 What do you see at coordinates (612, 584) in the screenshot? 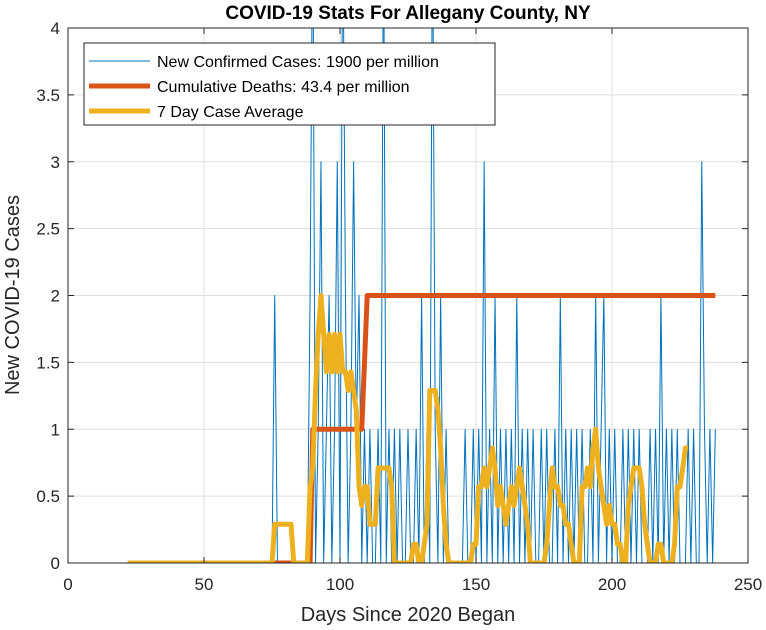
I see `x-tick-label: 200` at bounding box center [612, 584].